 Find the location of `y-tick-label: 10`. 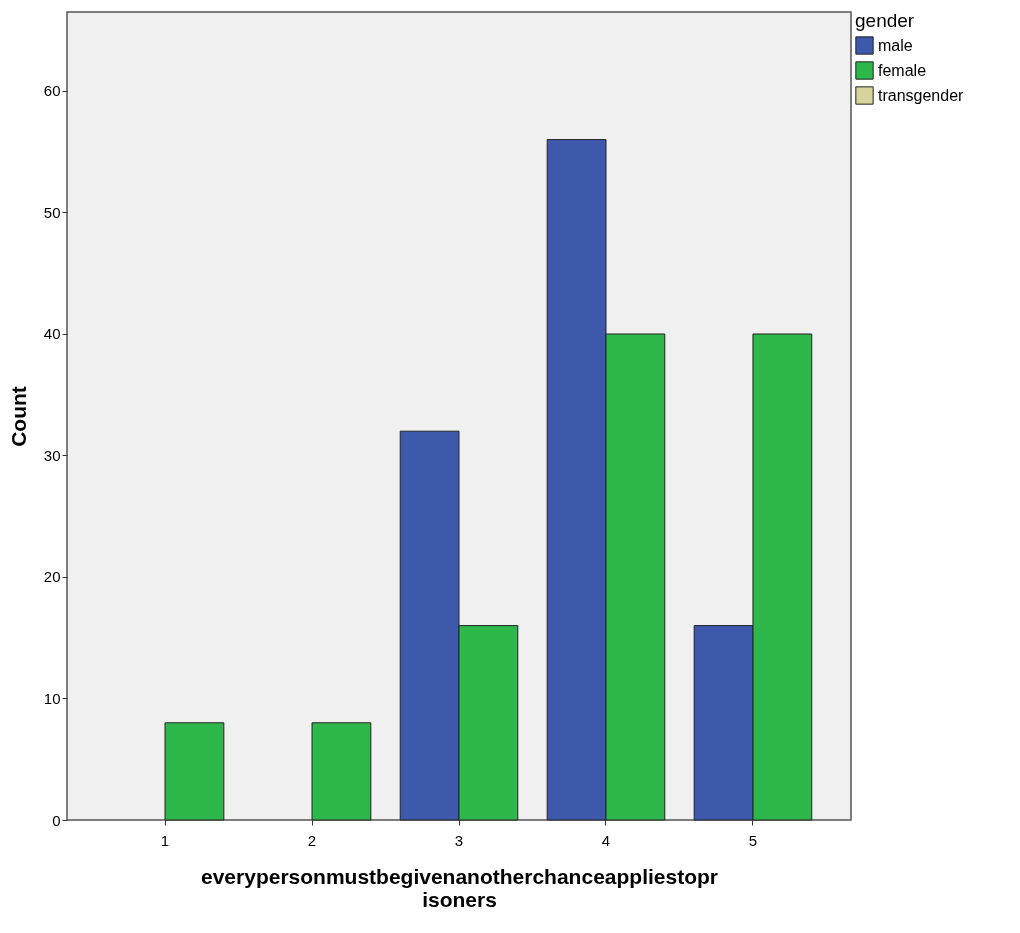

y-tick-label: 10 is located at coordinates (52, 698).